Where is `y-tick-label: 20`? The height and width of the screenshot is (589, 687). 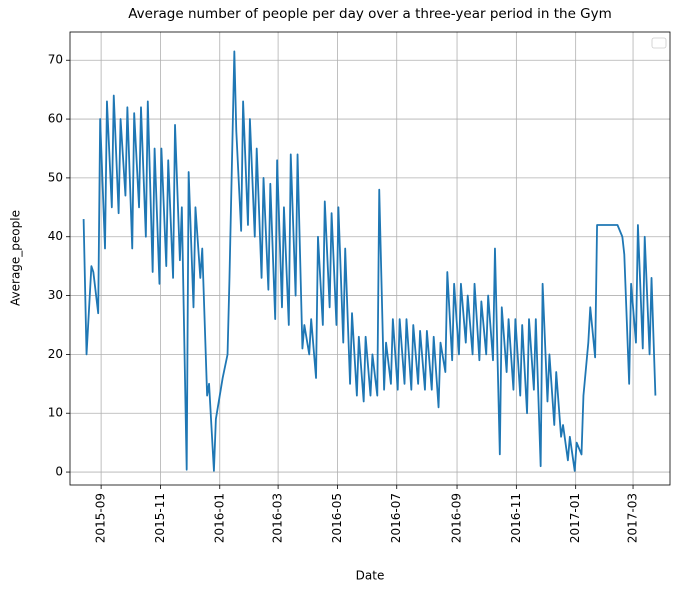 y-tick-label: 20 is located at coordinates (55, 354).